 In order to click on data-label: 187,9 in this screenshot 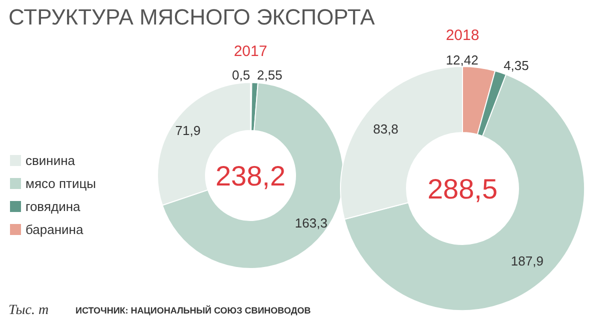, I will do `click(527, 260)`.